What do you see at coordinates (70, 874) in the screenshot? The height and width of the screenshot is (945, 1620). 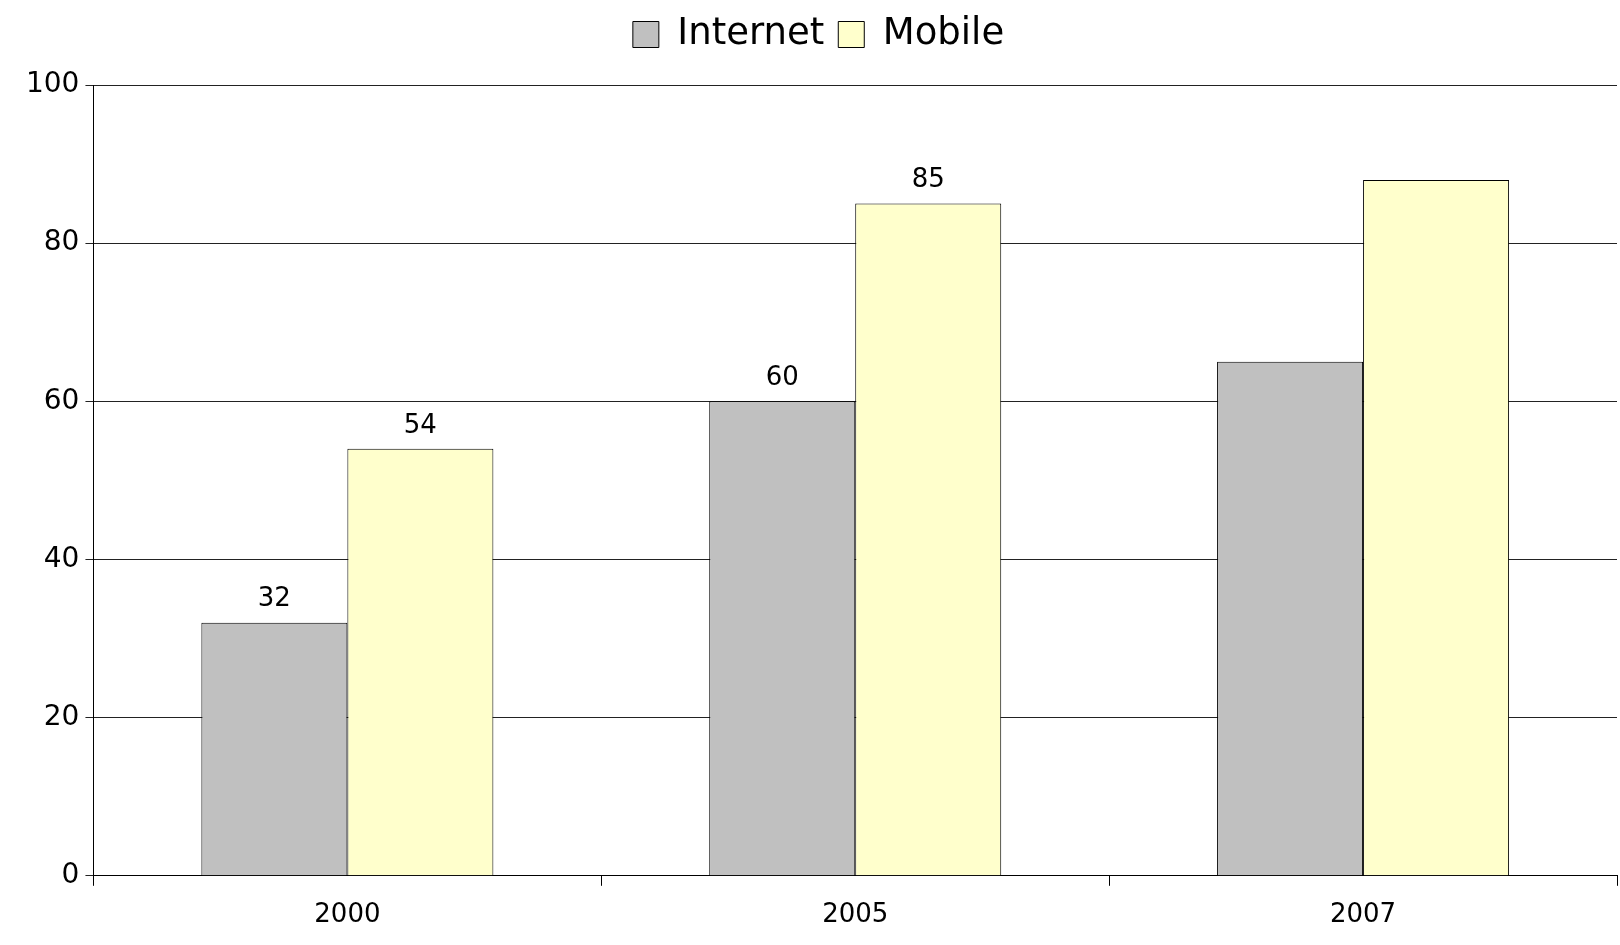 I see `y-tick-label: 0` at bounding box center [70, 874].